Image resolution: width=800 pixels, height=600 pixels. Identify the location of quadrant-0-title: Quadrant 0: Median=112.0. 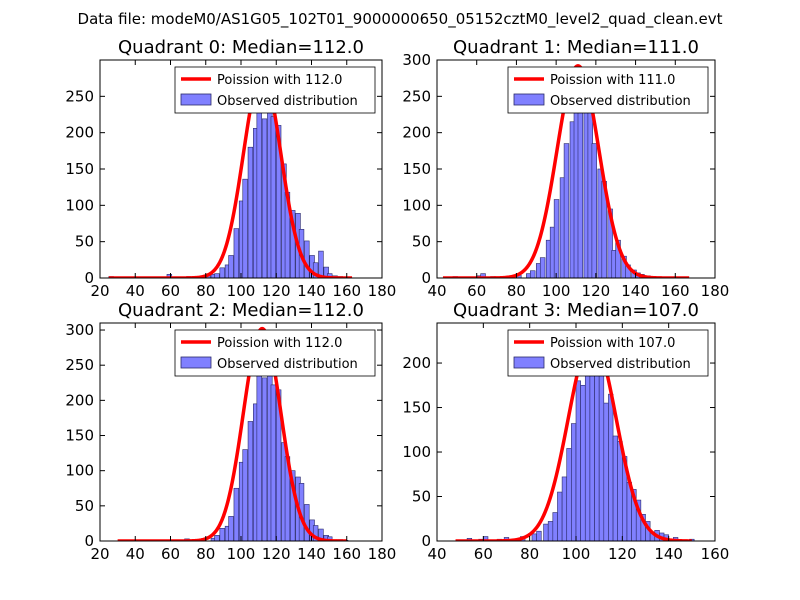
(241, 47).